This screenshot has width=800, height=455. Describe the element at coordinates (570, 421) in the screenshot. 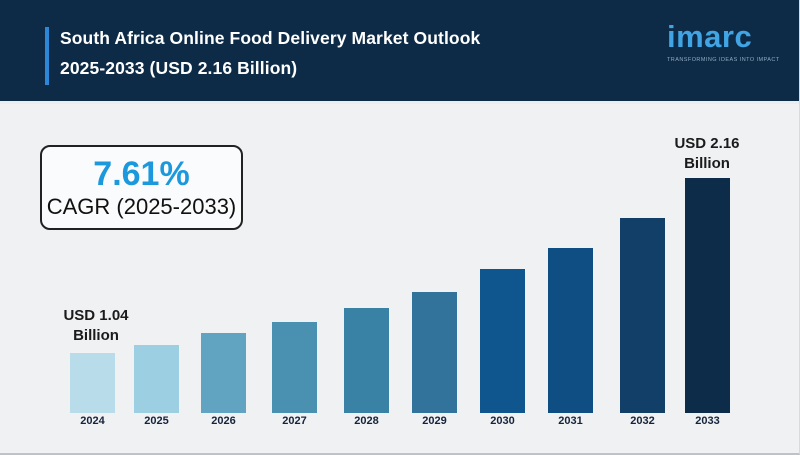

I see `x-axis-label-2031: 2031` at that location.